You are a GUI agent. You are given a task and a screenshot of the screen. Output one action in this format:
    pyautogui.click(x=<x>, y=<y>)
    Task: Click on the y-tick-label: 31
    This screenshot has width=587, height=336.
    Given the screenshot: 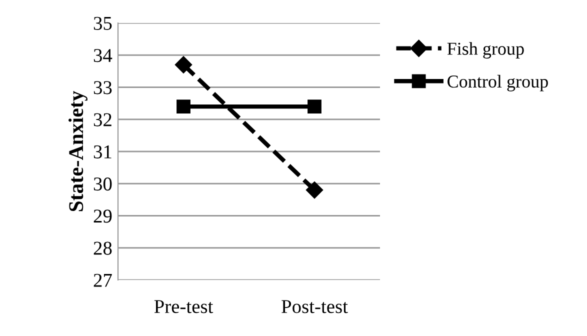 What is the action you would take?
    pyautogui.click(x=103, y=151)
    